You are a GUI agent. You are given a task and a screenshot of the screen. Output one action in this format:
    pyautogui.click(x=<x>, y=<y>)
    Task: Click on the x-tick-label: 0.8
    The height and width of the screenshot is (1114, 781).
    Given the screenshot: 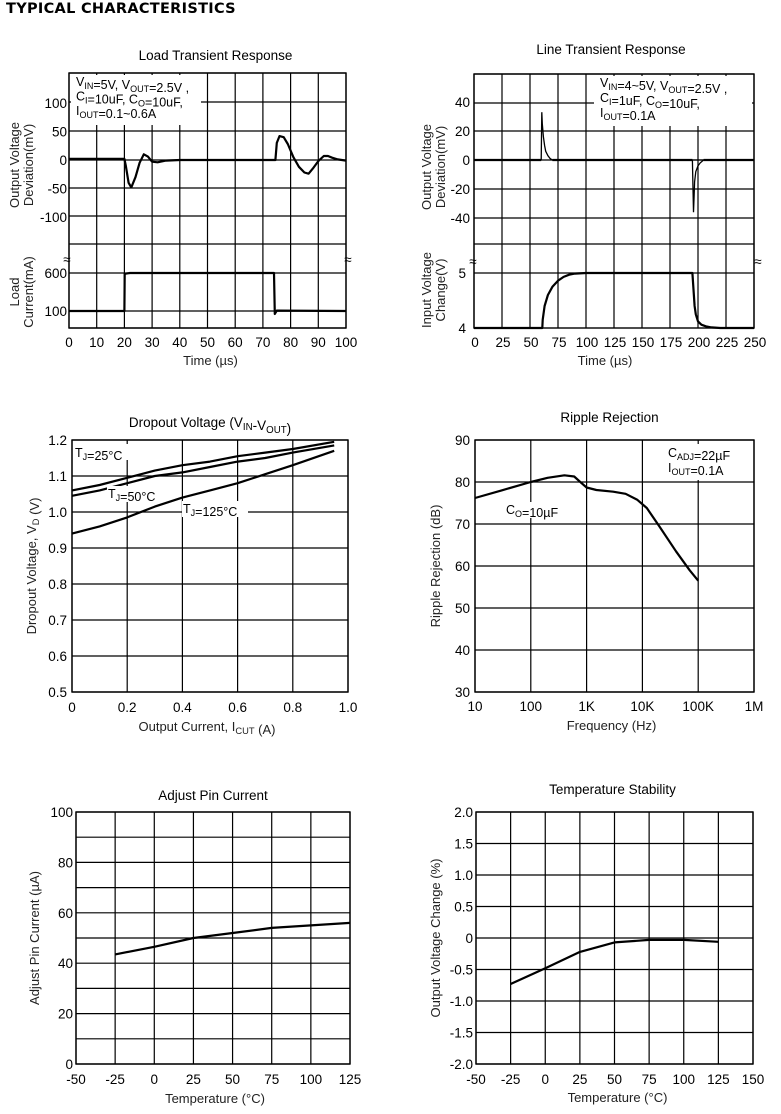 What is the action you would take?
    pyautogui.click(x=292, y=707)
    